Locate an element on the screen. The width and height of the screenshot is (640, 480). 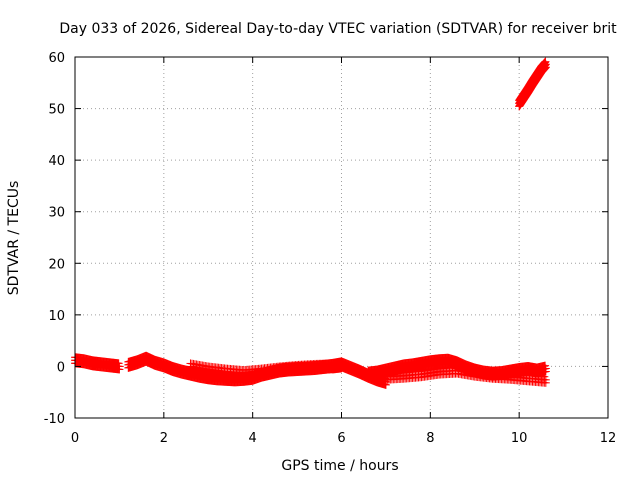
x-tick-label: 2 is located at coordinates (164, 438).